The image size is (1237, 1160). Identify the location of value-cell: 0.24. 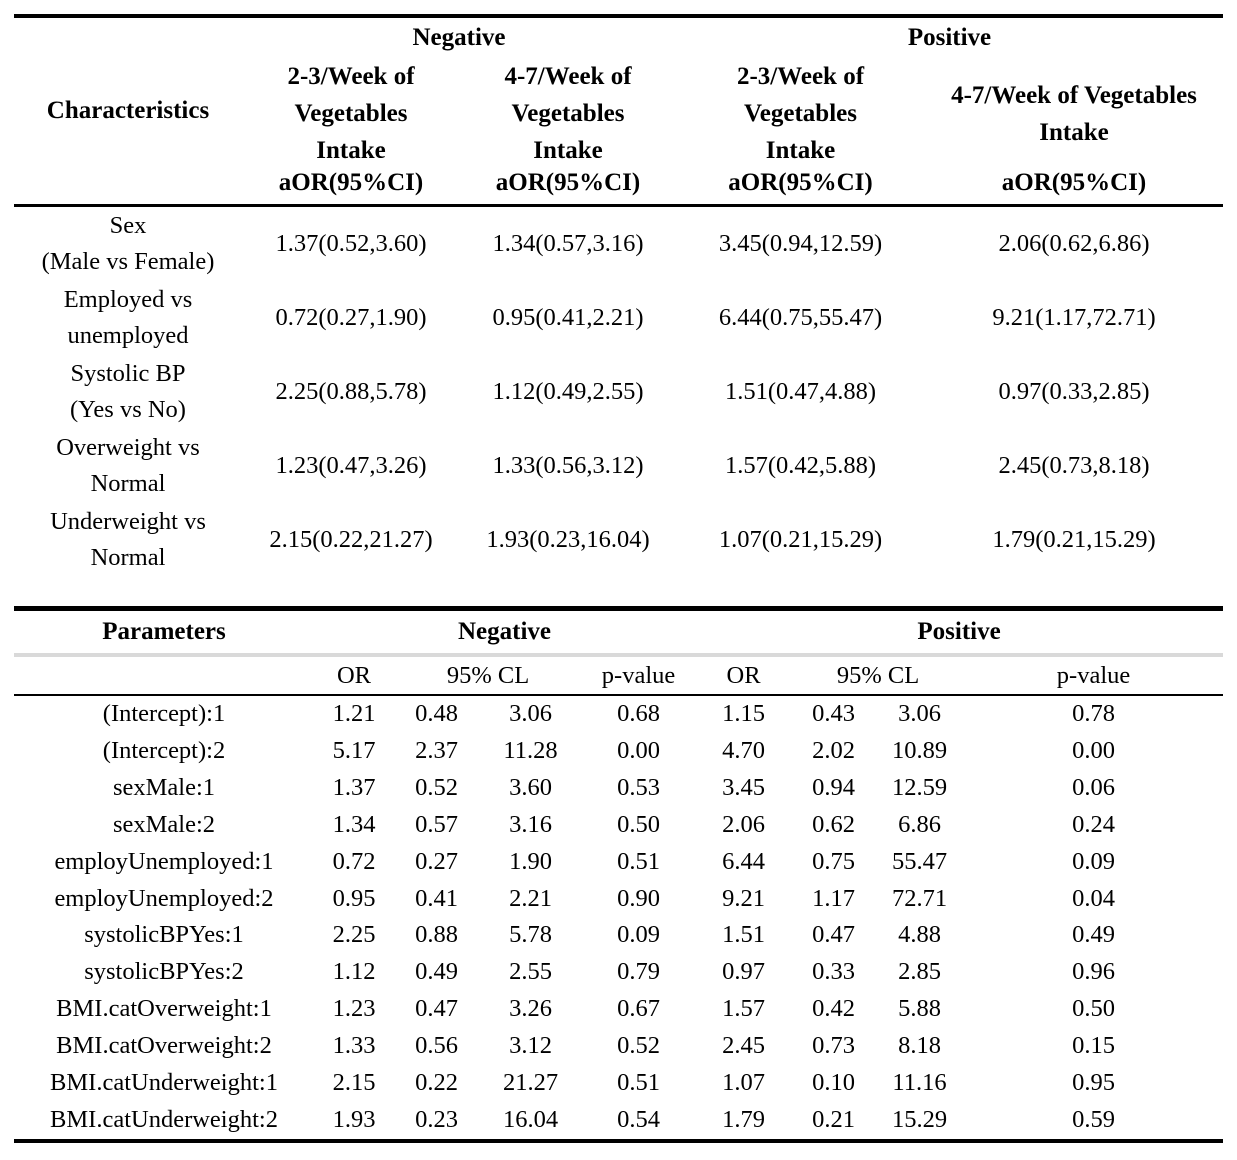
(1093, 824).